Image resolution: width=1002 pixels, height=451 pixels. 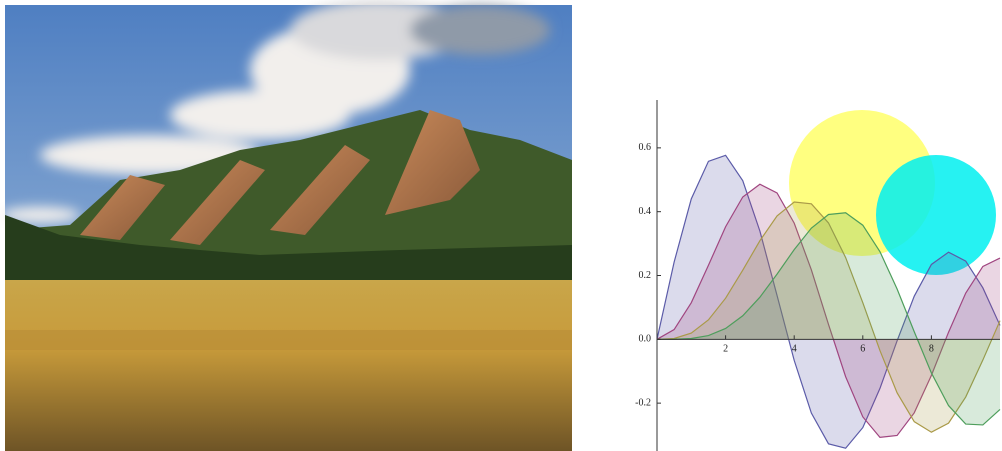 What do you see at coordinates (862, 349) in the screenshot?
I see `x-tick-label: 6` at bounding box center [862, 349].